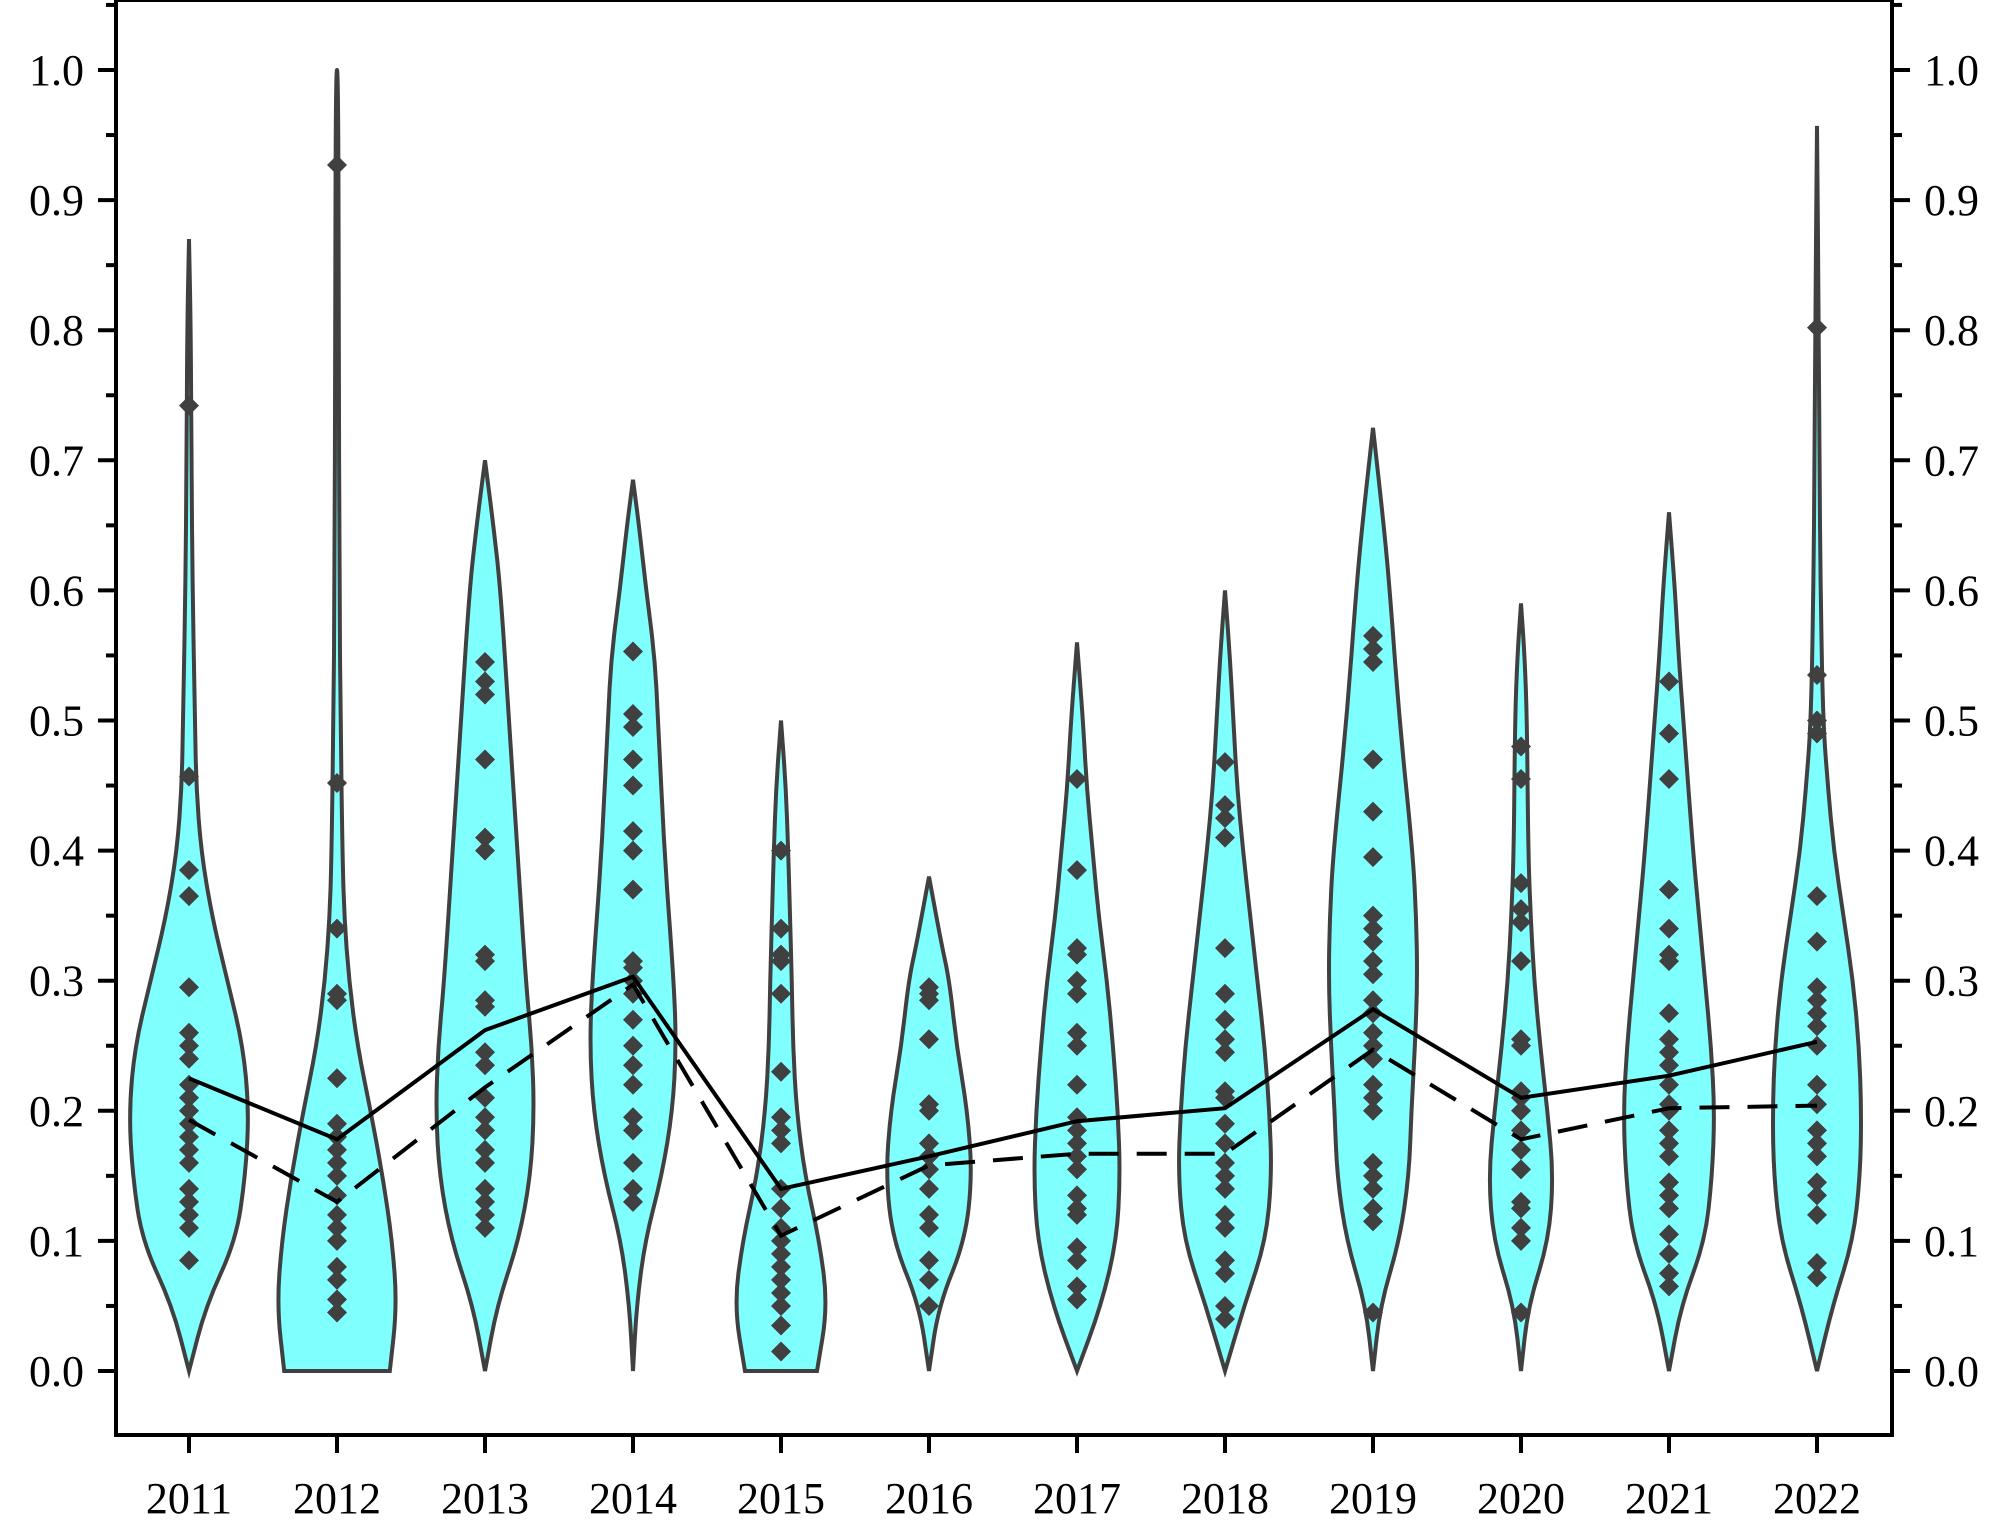 Image resolution: width=2008 pixels, height=1526 pixels. I want to click on x-tick-label-2021: 2021, so click(1669, 1498).